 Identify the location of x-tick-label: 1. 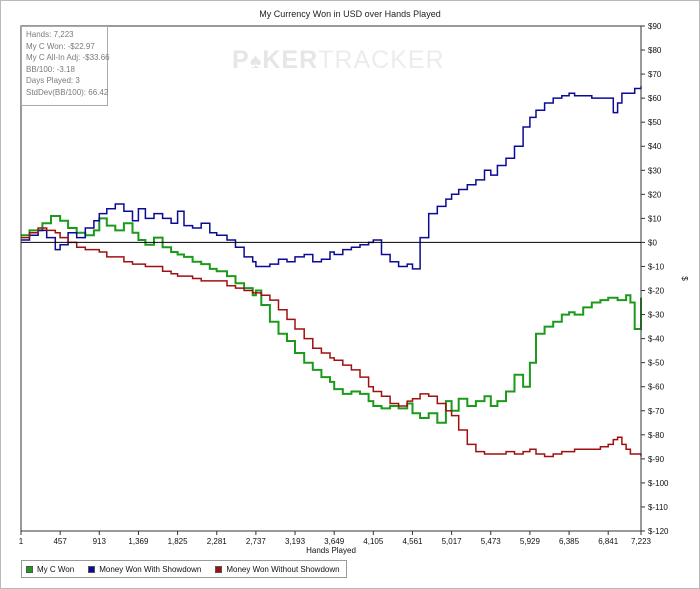
(21, 541).